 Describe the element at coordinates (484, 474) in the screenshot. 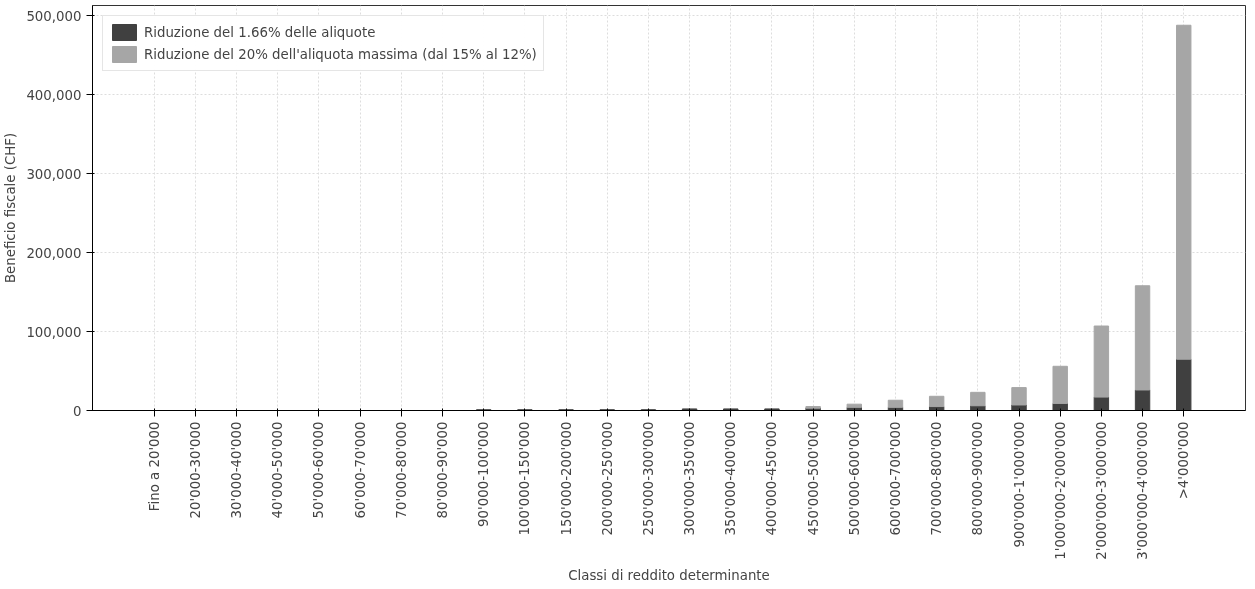

I see `x-tick-label: 90'000-100'000` at that location.